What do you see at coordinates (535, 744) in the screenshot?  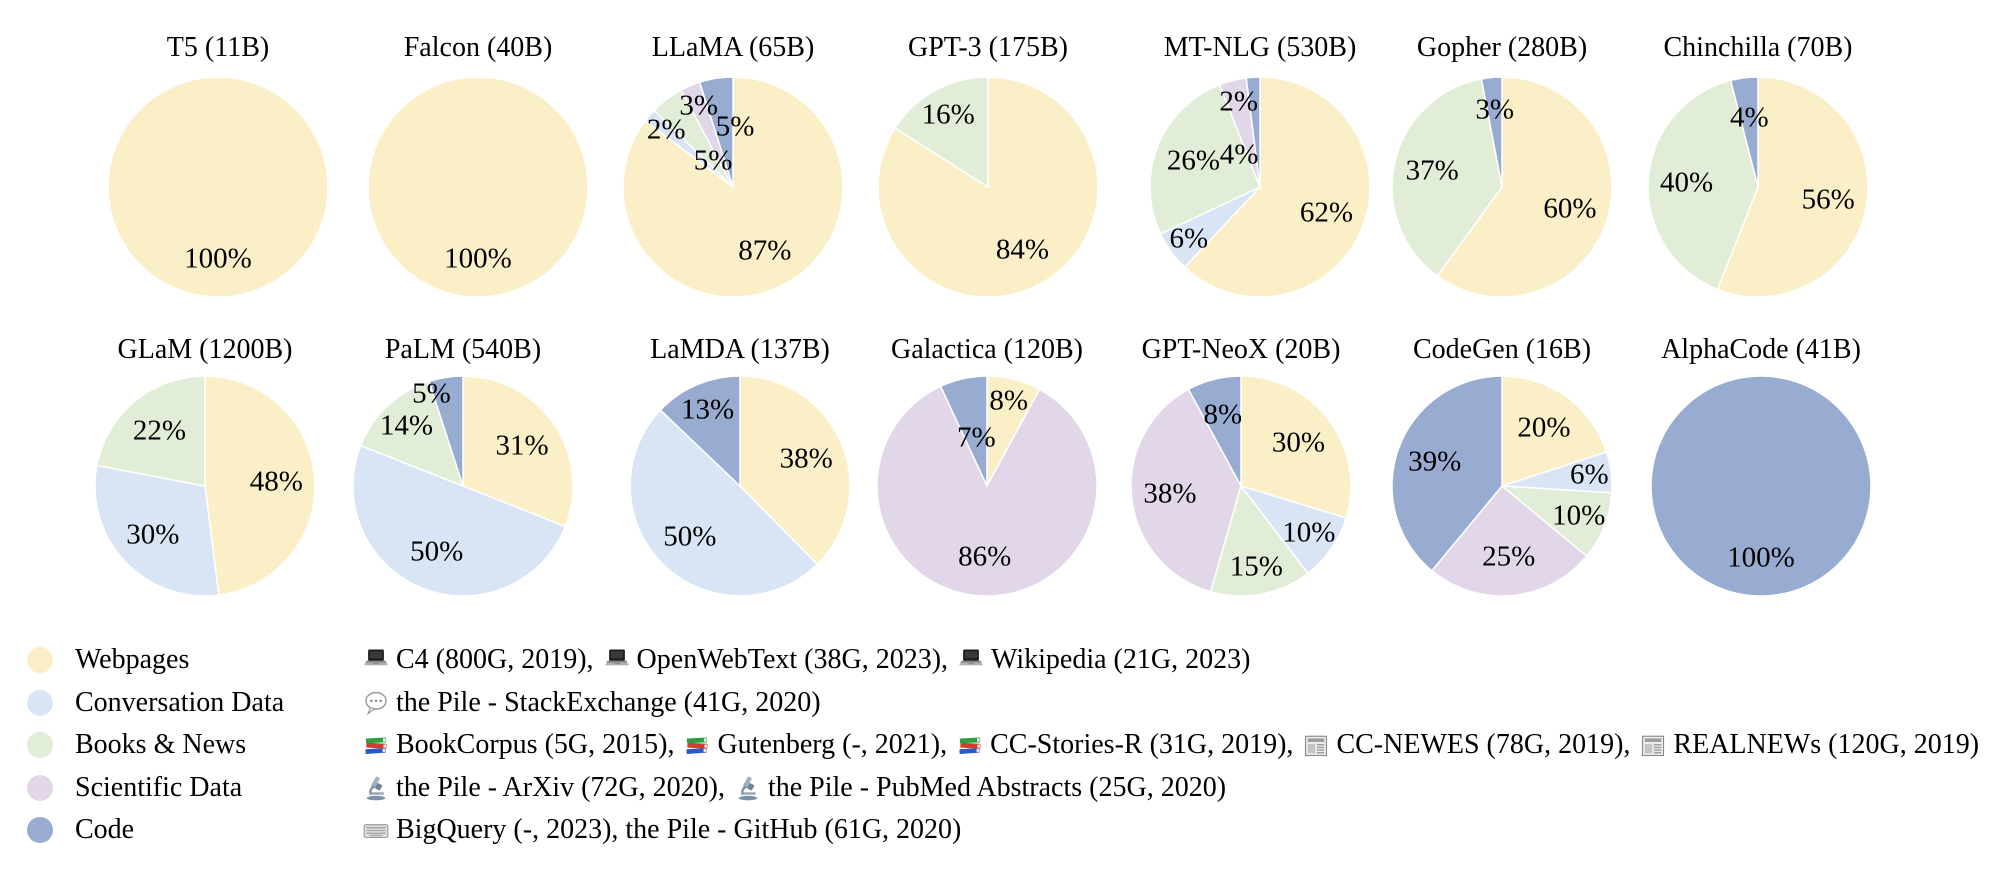 I see `source-text: BookCorpus (5G, 2015),` at bounding box center [535, 744].